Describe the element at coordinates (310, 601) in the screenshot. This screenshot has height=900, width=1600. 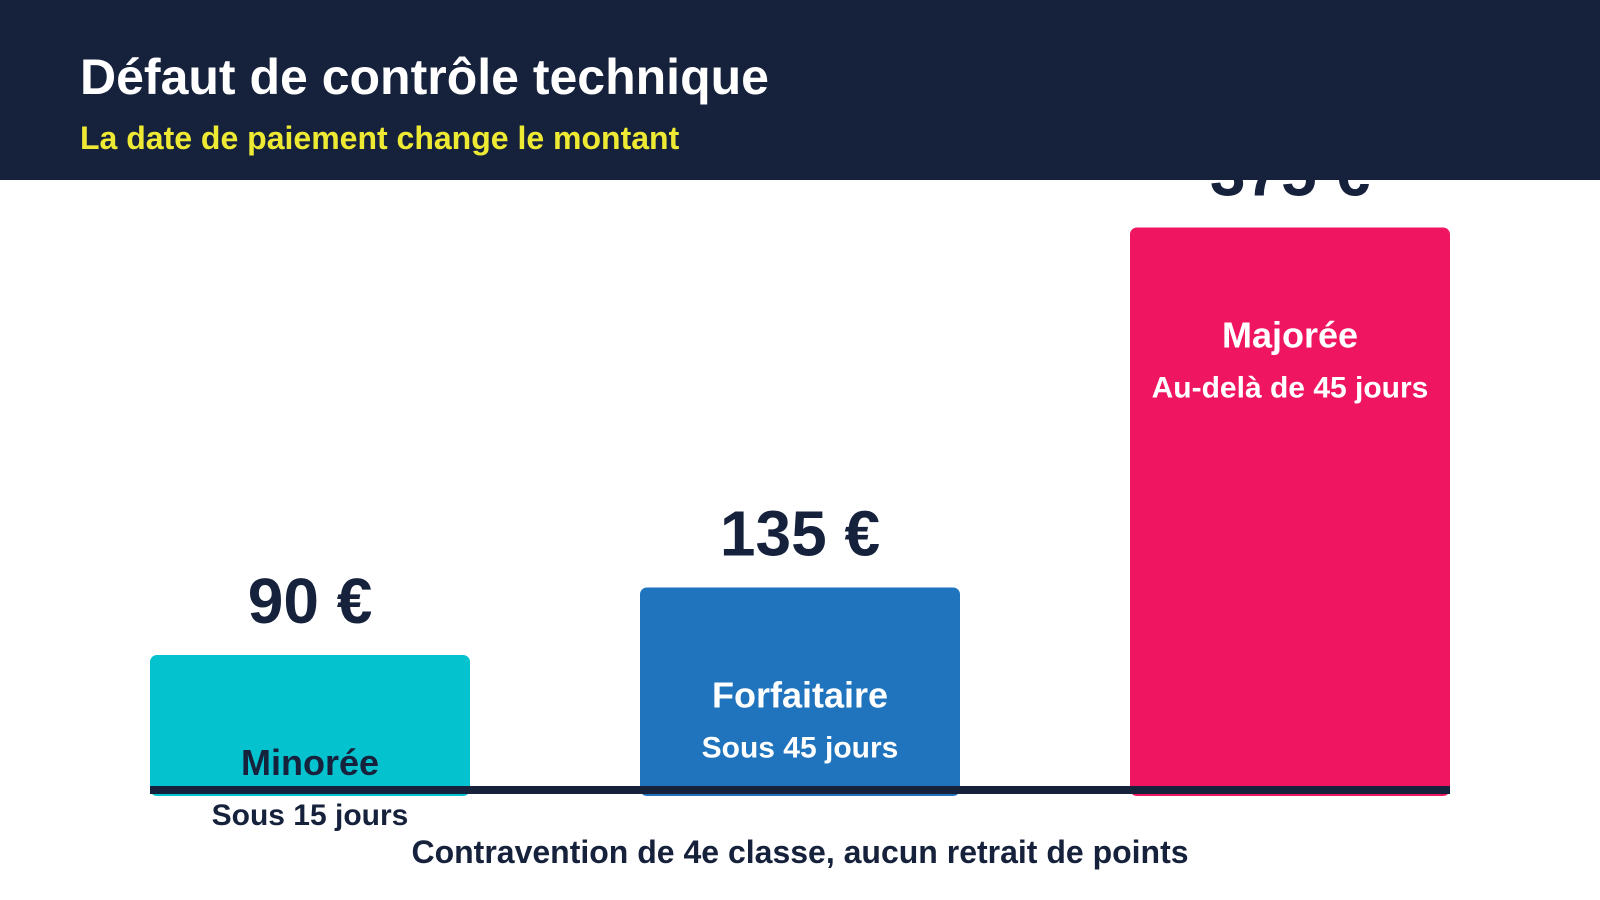
I see `bar-value-label-1: 90 €` at that location.